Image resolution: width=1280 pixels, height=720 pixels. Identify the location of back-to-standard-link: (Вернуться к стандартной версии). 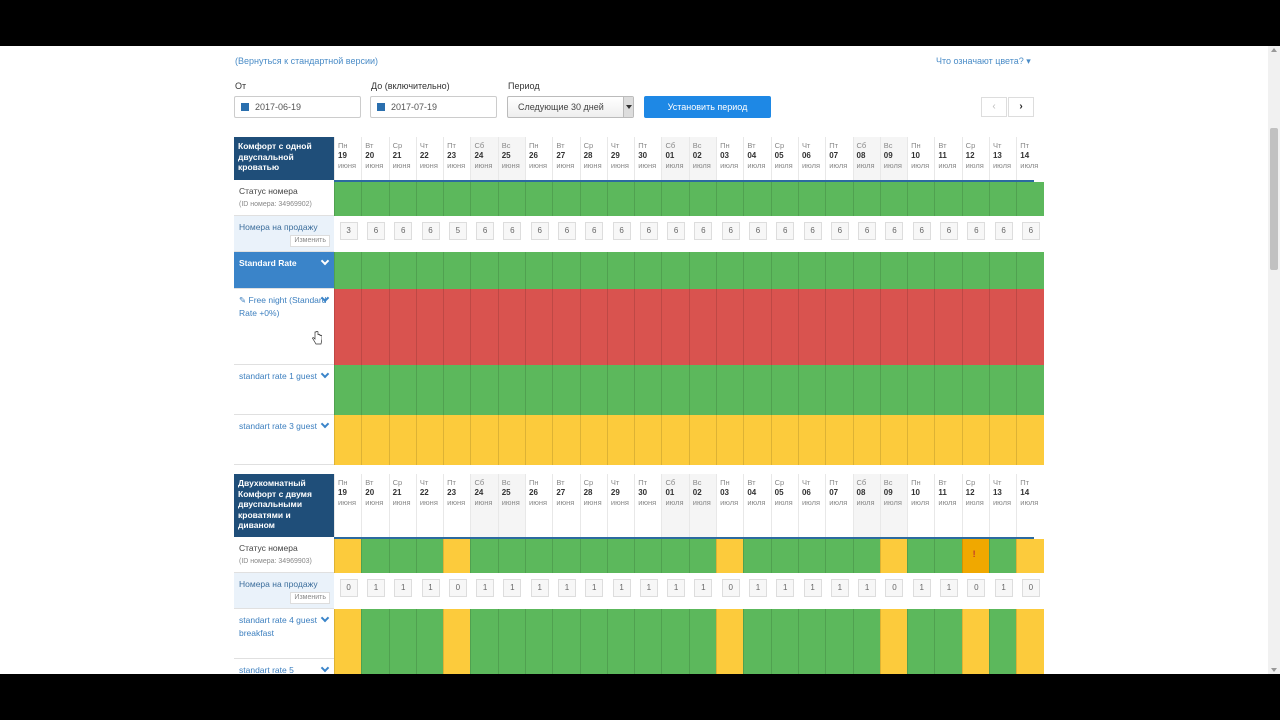
(307, 61).